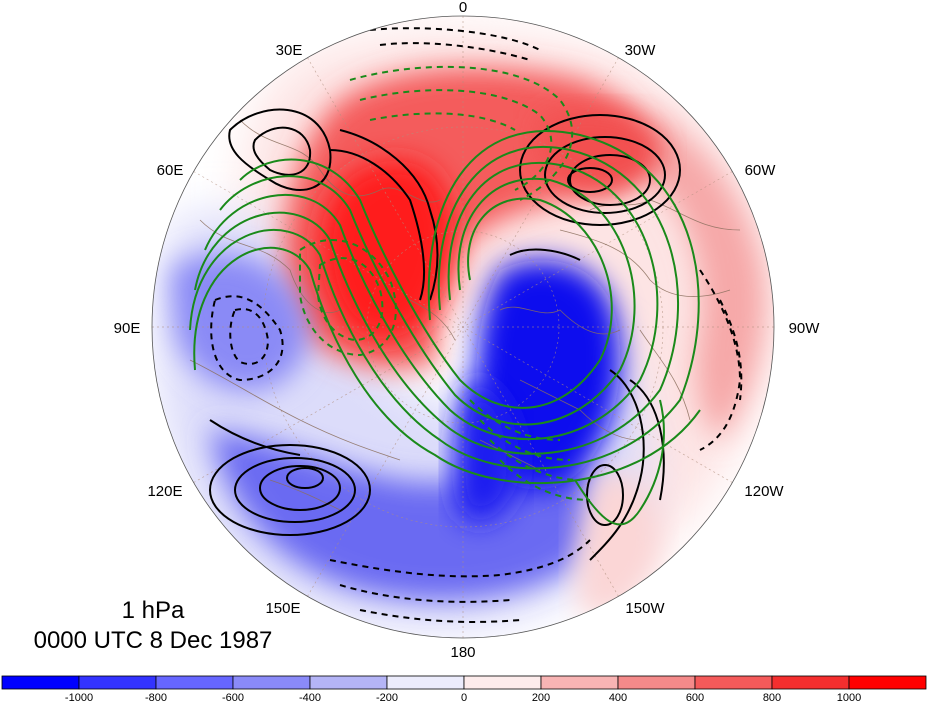  Describe the element at coordinates (282, 608) in the screenshot. I see `lon-label-150e: 150E` at that location.